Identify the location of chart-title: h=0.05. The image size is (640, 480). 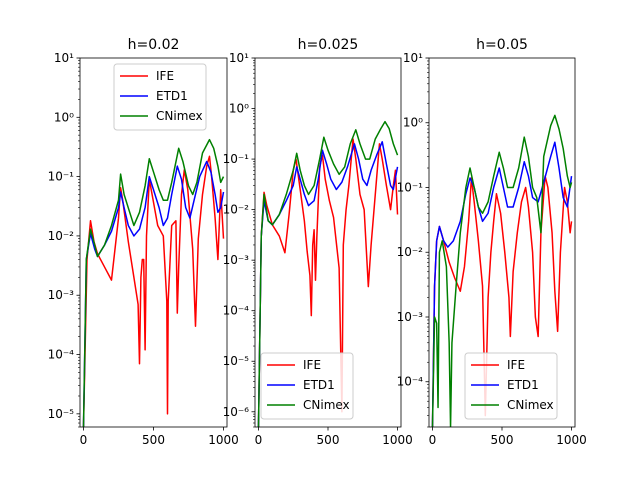
(502, 45).